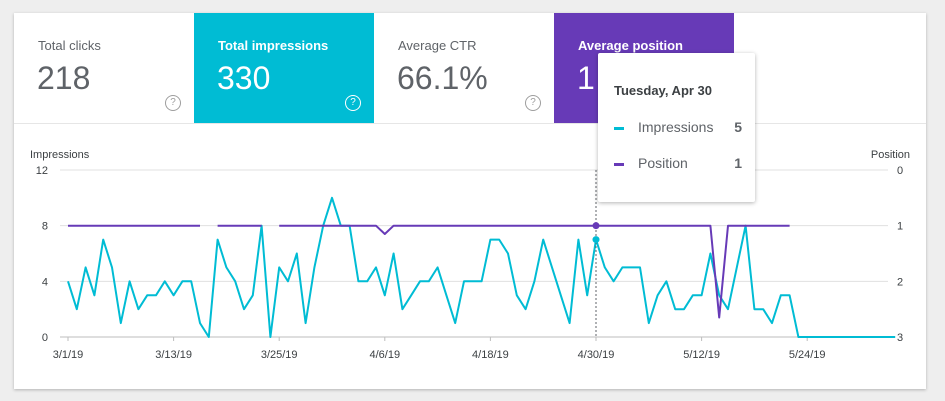  I want to click on tile-total-clicks: Total clicks 218 ?, so click(104, 68).